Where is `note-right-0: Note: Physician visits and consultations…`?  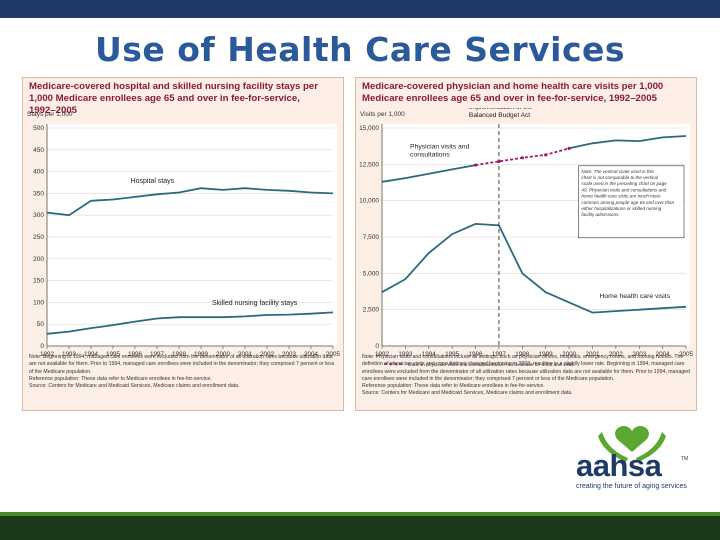 note-right-0: Note: Physician visits and consultations… is located at coordinates (526, 368).